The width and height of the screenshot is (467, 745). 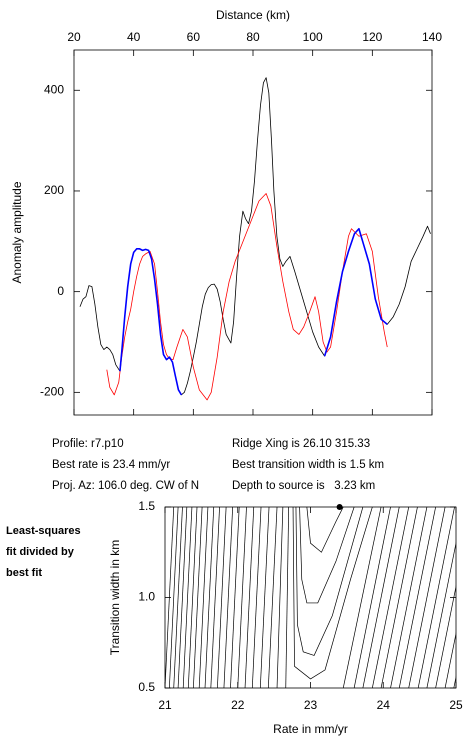 I want to click on y-tick-label: 1.0, so click(x=146, y=597).